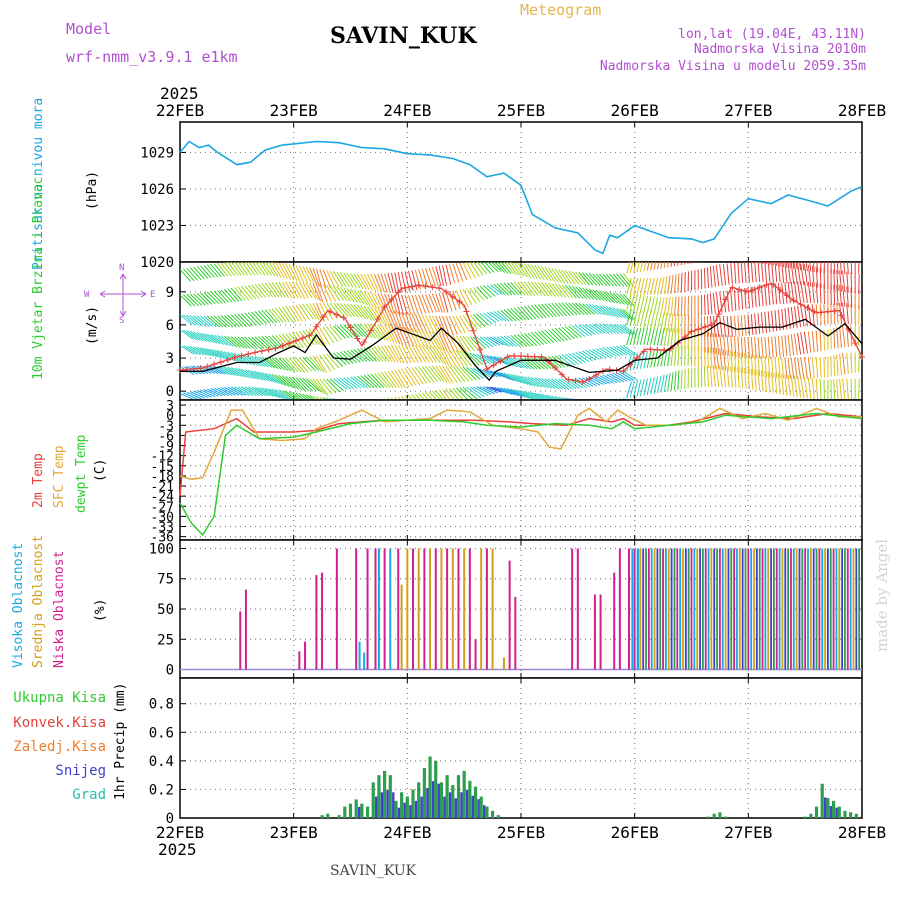  I want to click on wind-ytick-label: 3, so click(170, 359).